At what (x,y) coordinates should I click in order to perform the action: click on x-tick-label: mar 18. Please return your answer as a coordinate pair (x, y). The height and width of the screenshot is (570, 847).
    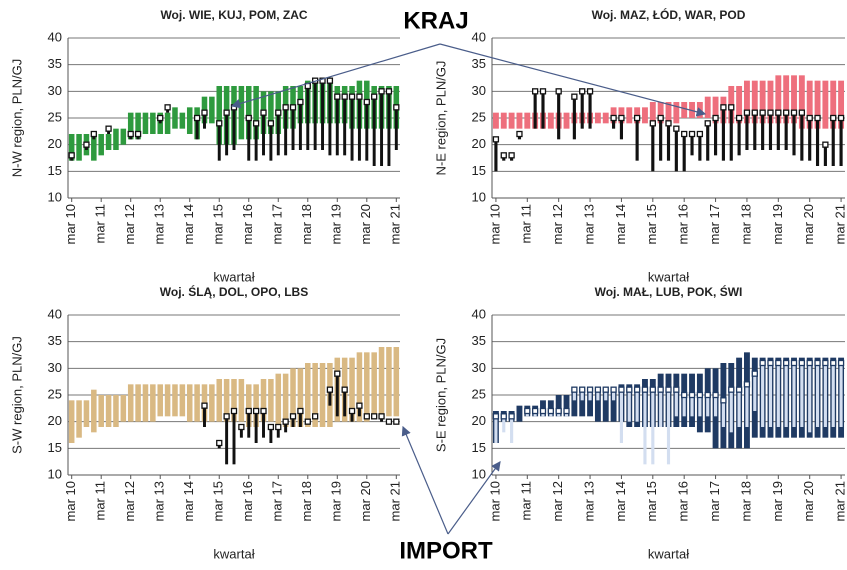
    Looking at the image, I should click on (306, 501).